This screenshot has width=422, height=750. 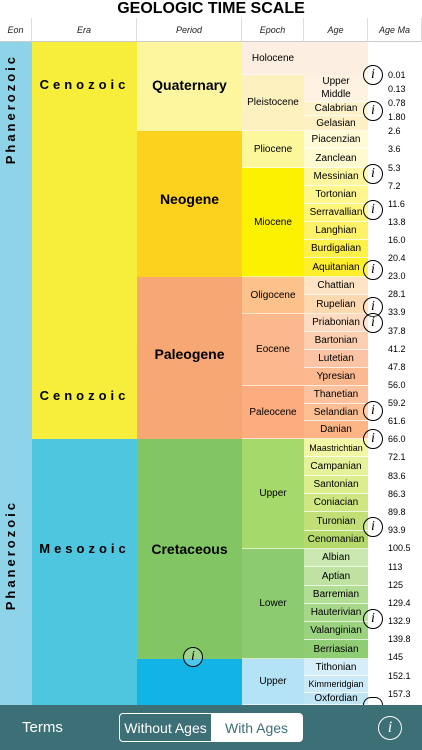 What do you see at coordinates (84, 240) in the screenshot?
I see `era-cenozoic: Cenozoic Cenozoic` at bounding box center [84, 240].